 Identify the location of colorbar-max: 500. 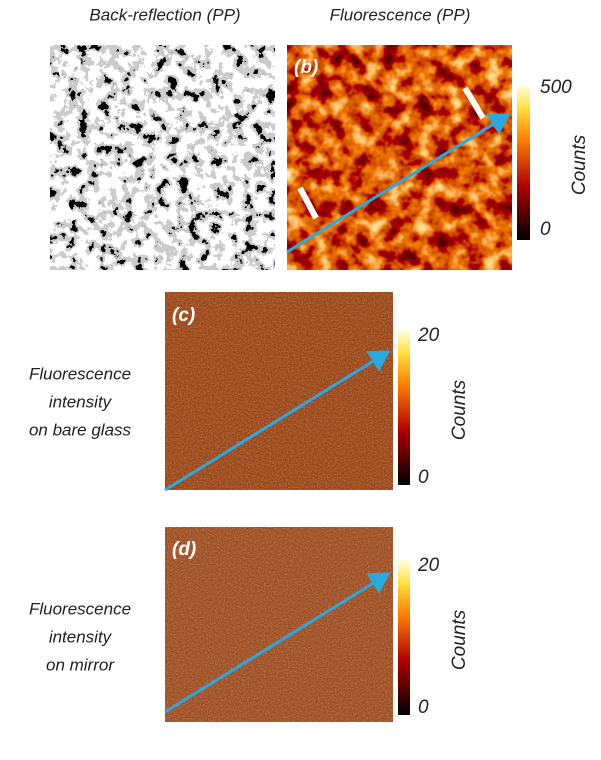
(556, 87).